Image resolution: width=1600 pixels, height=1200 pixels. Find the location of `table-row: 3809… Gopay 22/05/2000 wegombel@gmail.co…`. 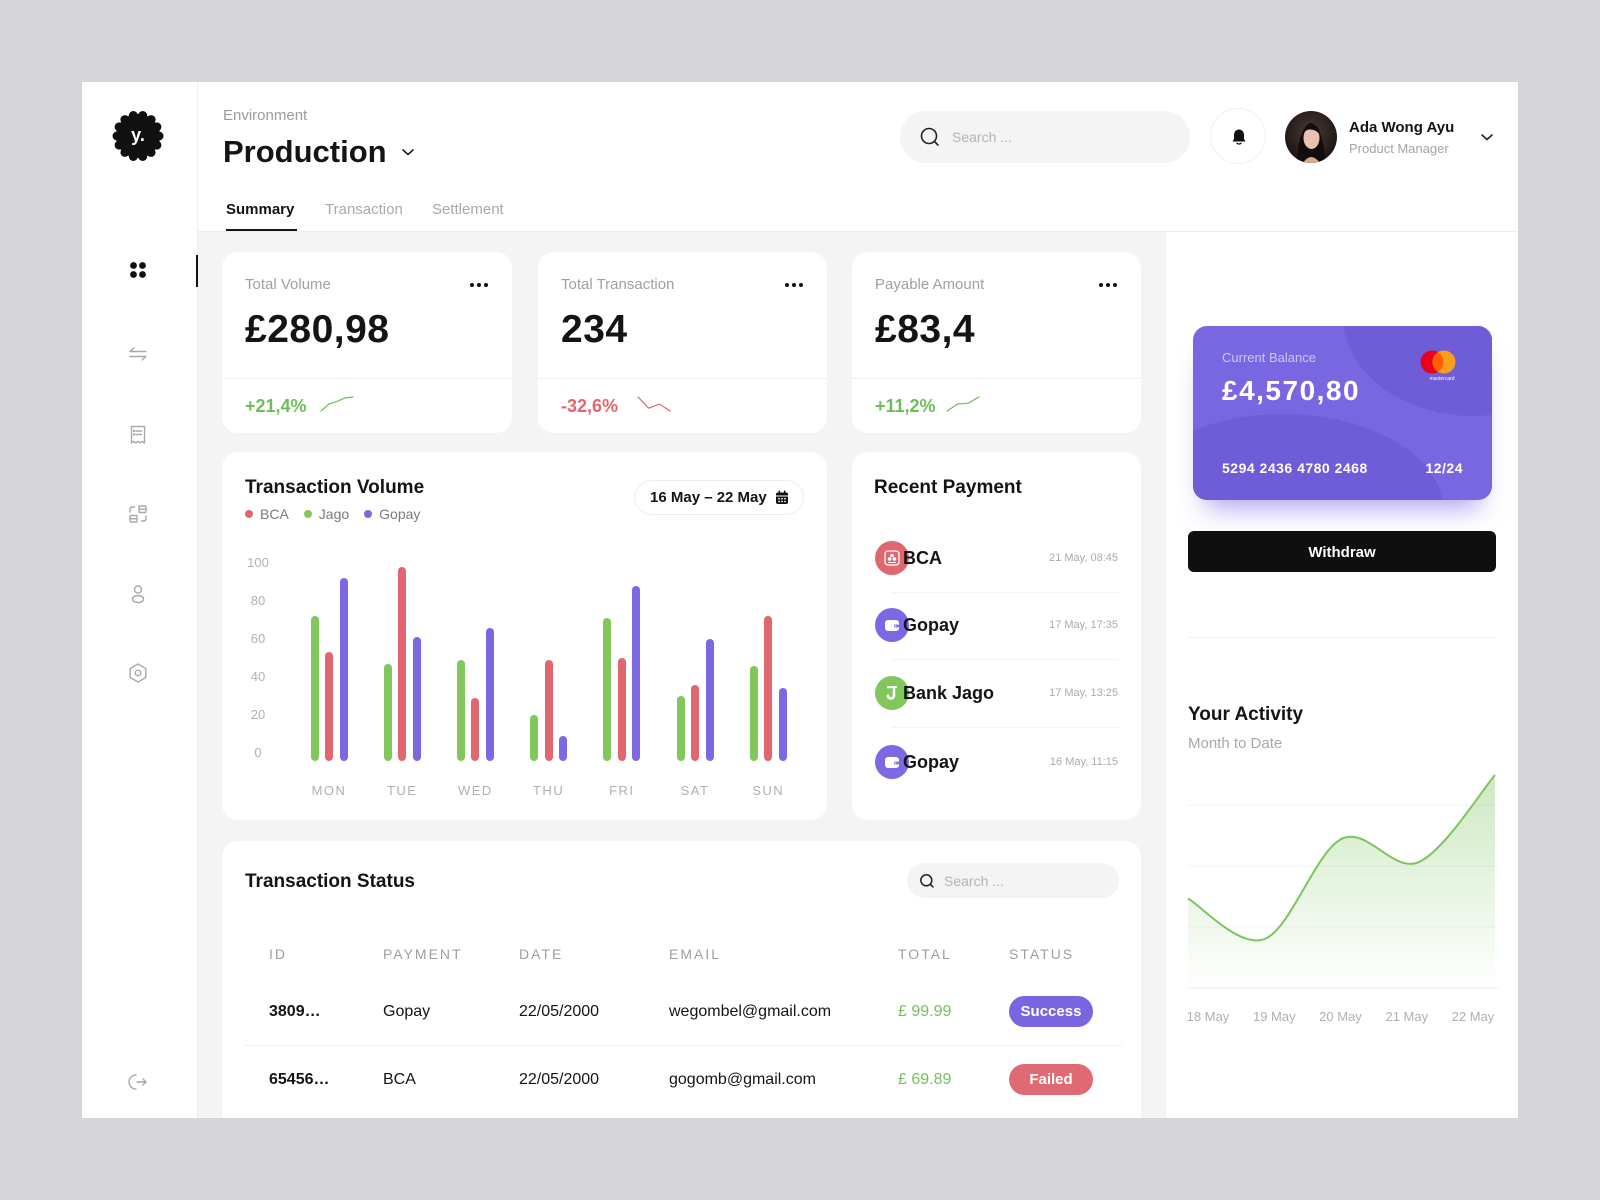

table-row: 3809… Gopay 22/05/2000 wegombel@gmail.co… is located at coordinates (681, 1012).